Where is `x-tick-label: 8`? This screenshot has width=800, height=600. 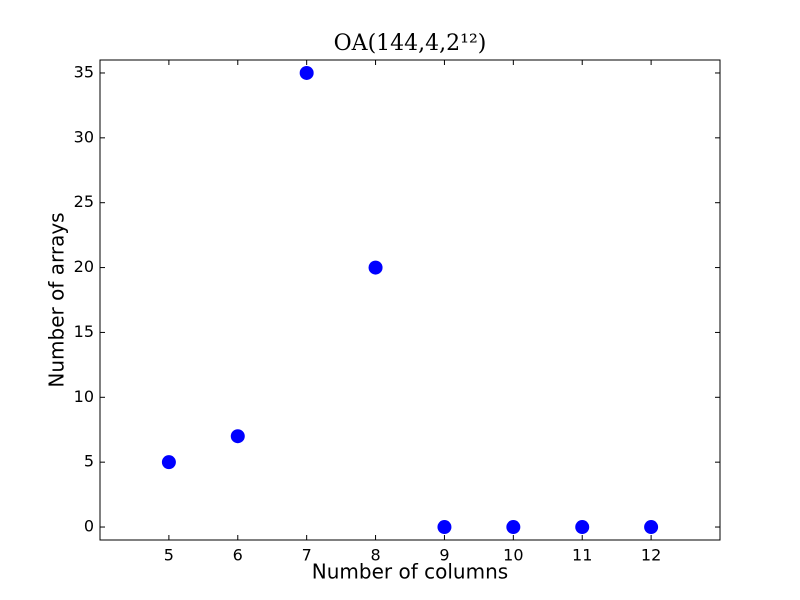 x-tick-label: 8 is located at coordinates (375, 555).